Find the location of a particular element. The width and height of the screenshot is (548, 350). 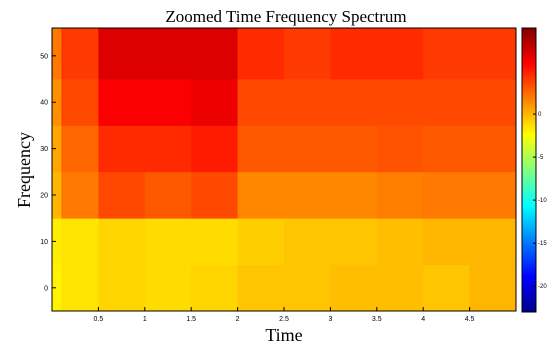

y-tick-label: 30 is located at coordinates (44, 149).